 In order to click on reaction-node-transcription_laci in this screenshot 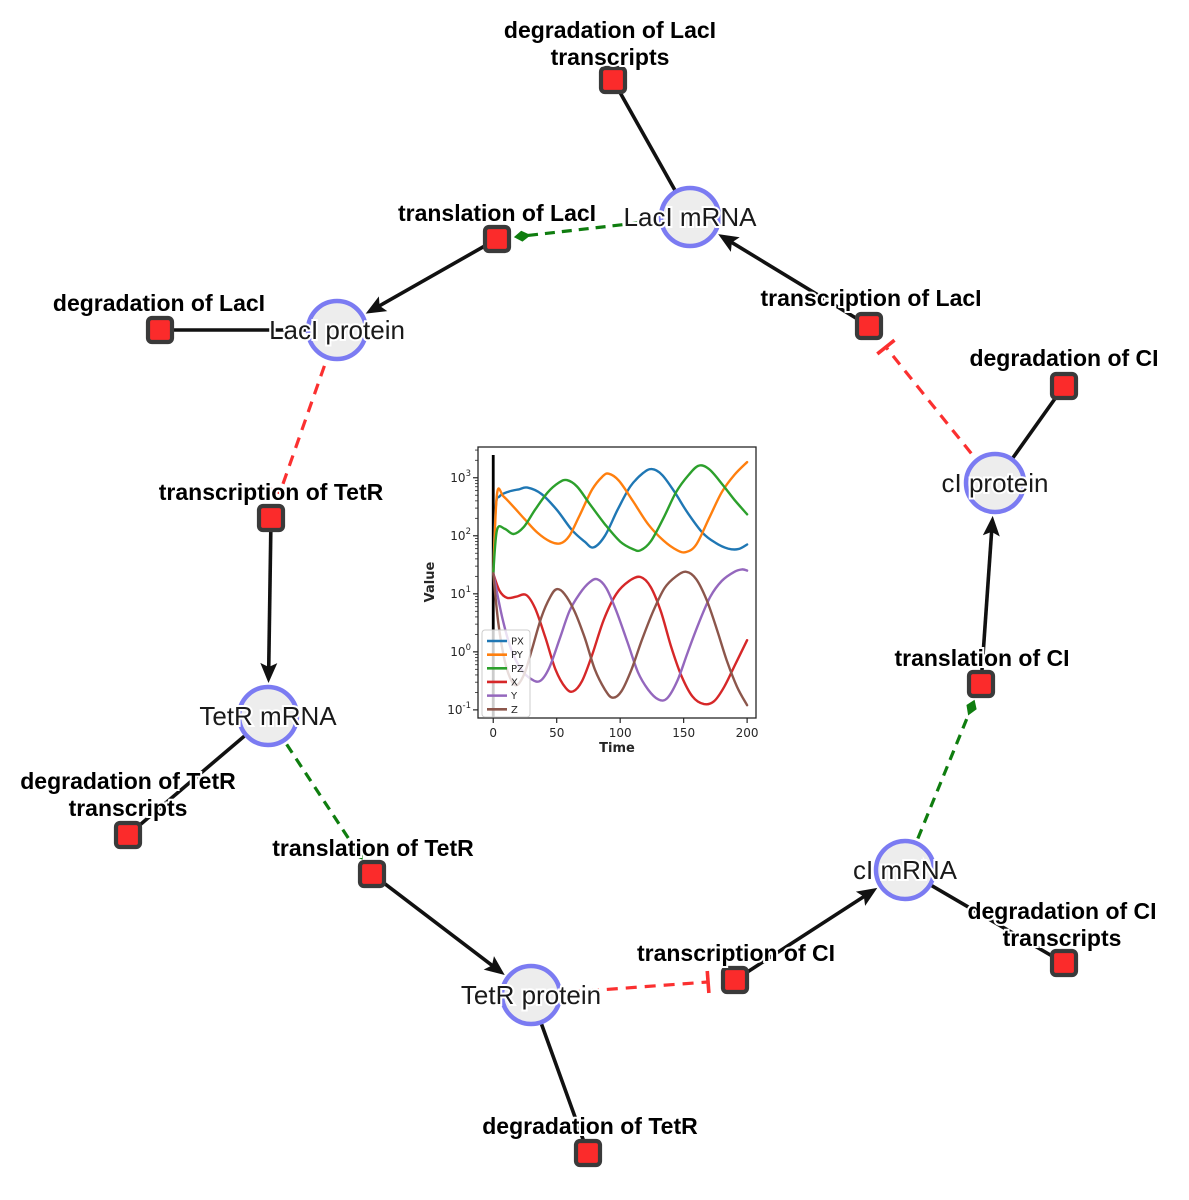, I will do `click(869, 326)`.